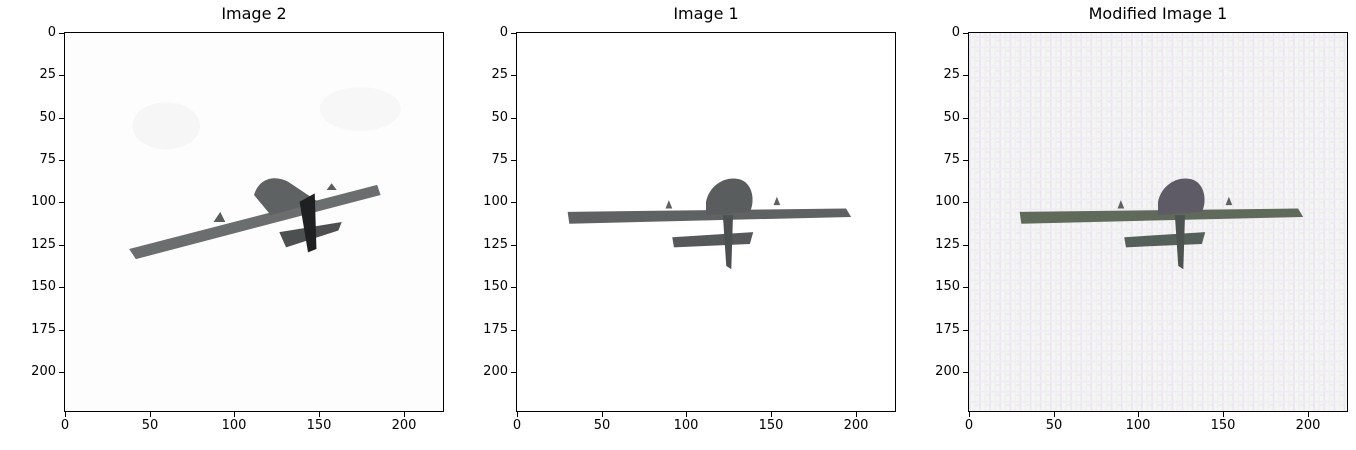 The width and height of the screenshot is (1356, 450). What do you see at coordinates (254, 13) in the screenshot?
I see `panel-title: Image 2` at bounding box center [254, 13].